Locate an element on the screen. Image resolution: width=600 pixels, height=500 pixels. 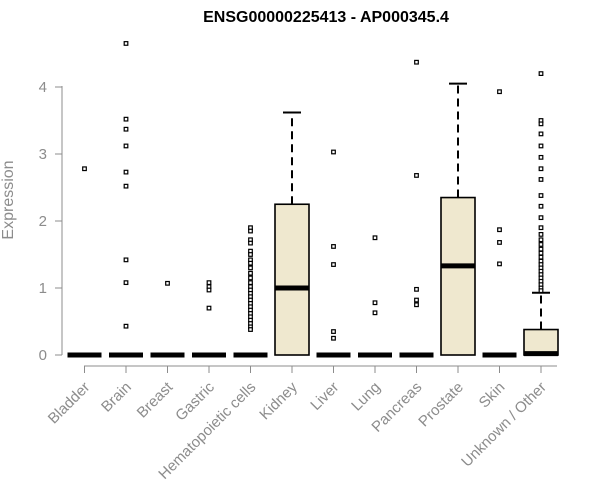
x-tick-label: Liver is located at coordinates (324, 396).